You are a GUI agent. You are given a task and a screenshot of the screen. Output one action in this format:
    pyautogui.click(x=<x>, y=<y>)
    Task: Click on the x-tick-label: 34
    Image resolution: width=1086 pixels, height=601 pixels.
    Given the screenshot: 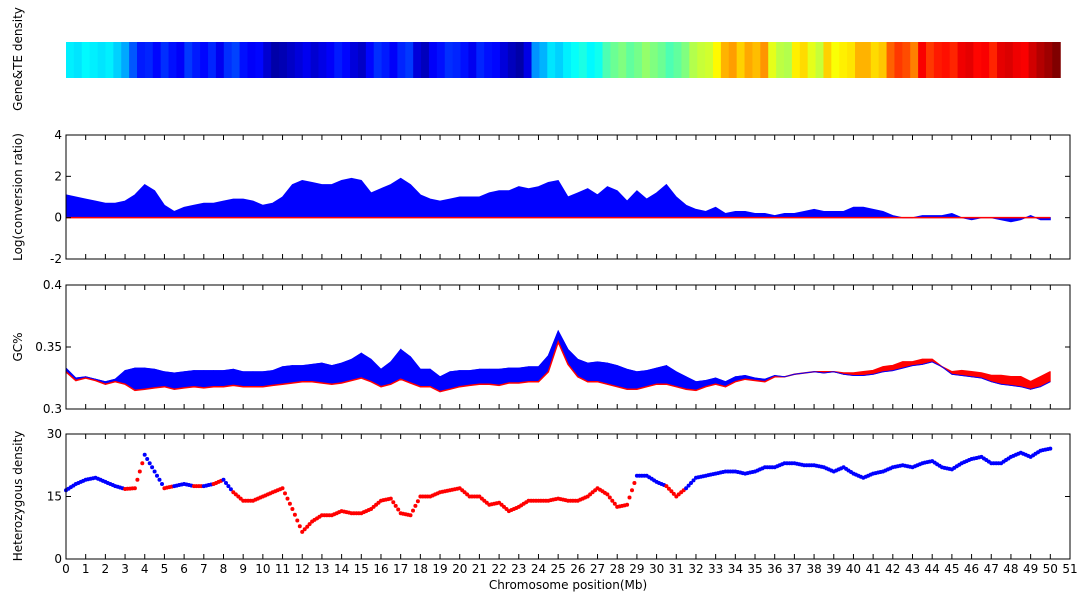 What is the action you would take?
    pyautogui.click(x=735, y=569)
    